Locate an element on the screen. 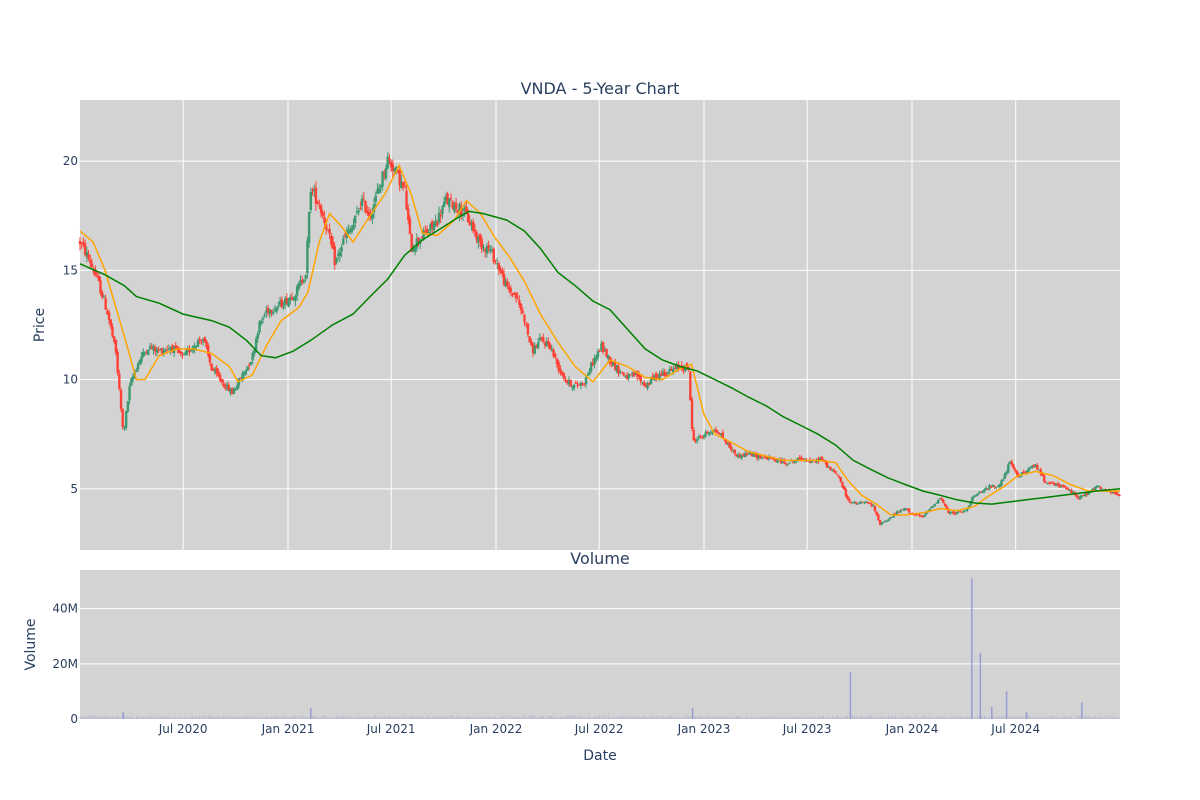  date-x-tick-label: Jan 2023 is located at coordinates (704, 729).